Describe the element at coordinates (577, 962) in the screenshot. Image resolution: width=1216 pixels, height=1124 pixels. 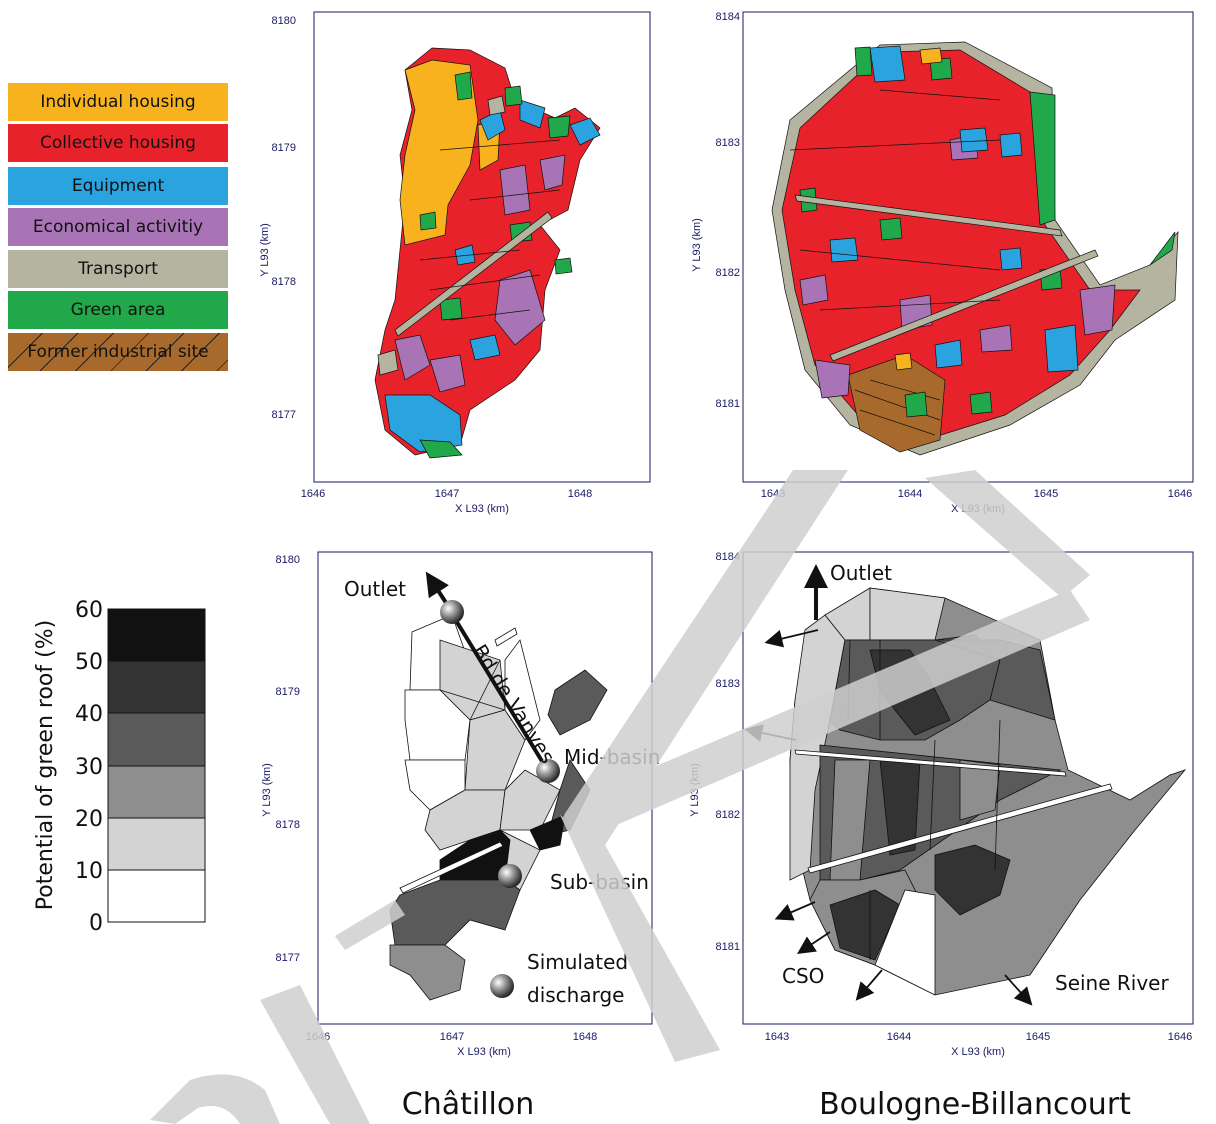
I see `simulated-label-line1: Simulated` at that location.